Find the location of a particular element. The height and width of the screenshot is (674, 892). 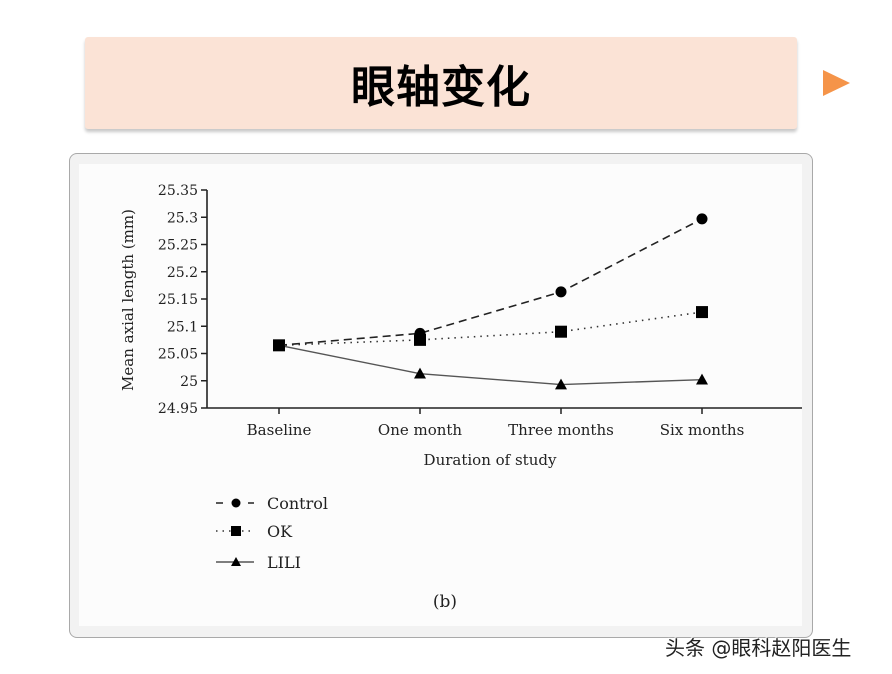

legend-item-ok: OK is located at coordinates (254, 531).